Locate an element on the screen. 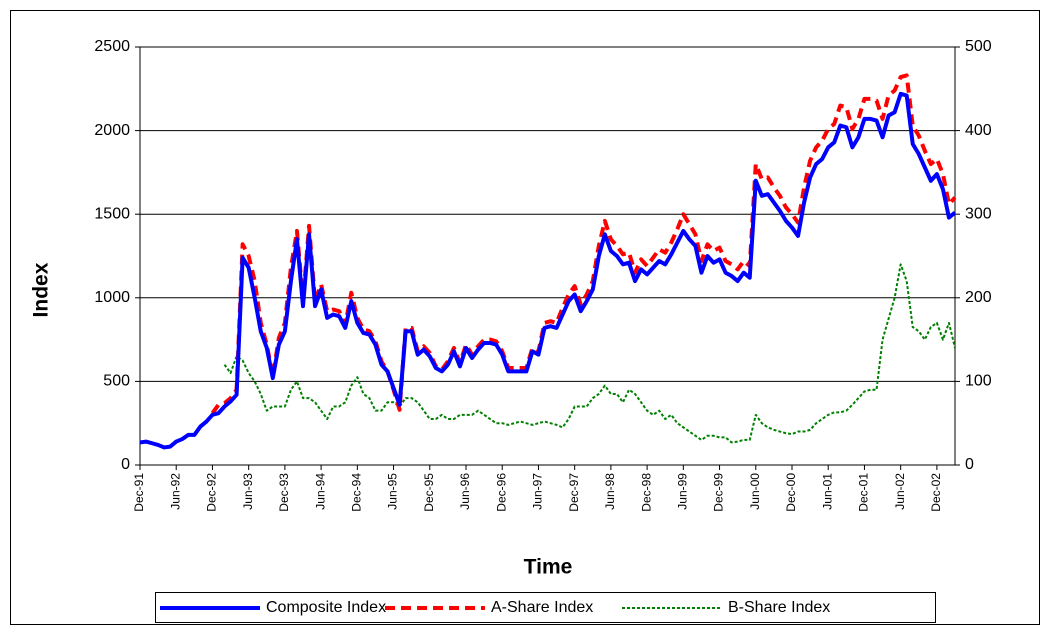  y-tick-label: 0 is located at coordinates (125, 464).